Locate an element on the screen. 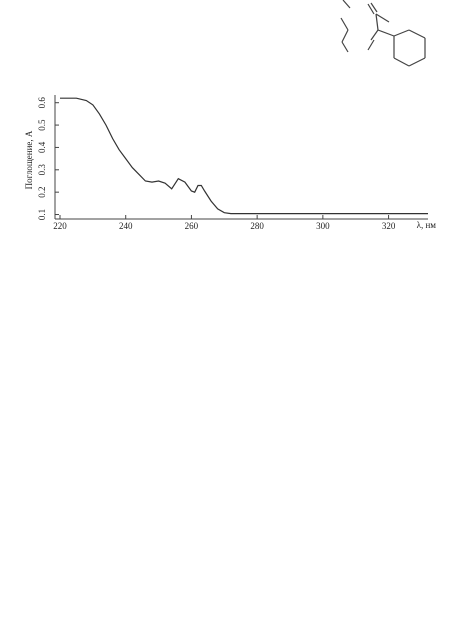  y-tick-label: 0.3 is located at coordinates (42, 170).